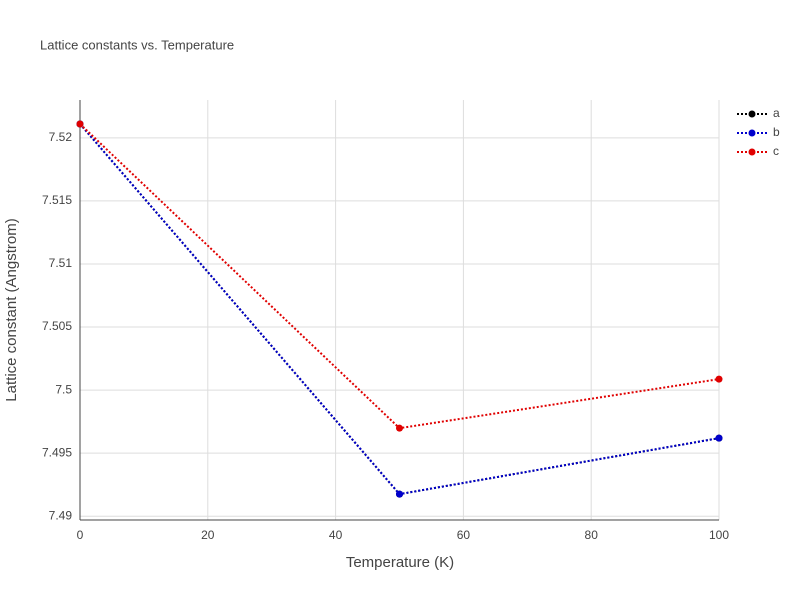 The image size is (800, 600). What do you see at coordinates (57, 452) in the screenshot?
I see `y-tick-label: 7.495` at bounding box center [57, 452].